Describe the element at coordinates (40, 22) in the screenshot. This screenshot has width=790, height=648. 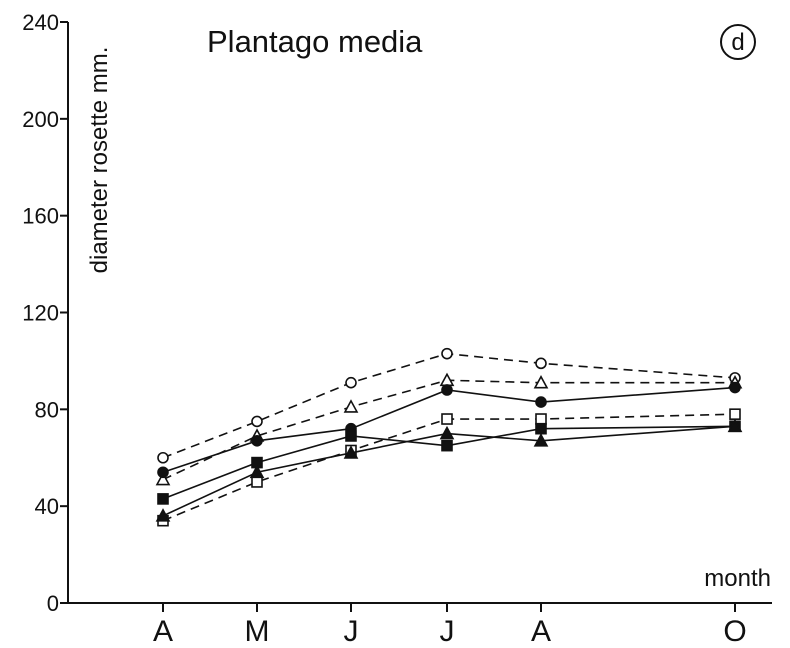
I see `y-tick-label: 240` at that location.